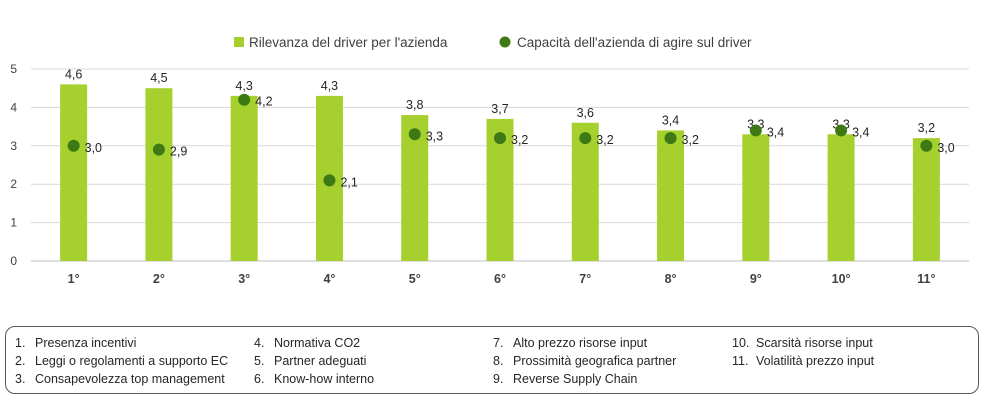 The height and width of the screenshot is (404, 1006). Describe the element at coordinates (13, 184) in the screenshot. I see `y-tick-label: 2` at that location.